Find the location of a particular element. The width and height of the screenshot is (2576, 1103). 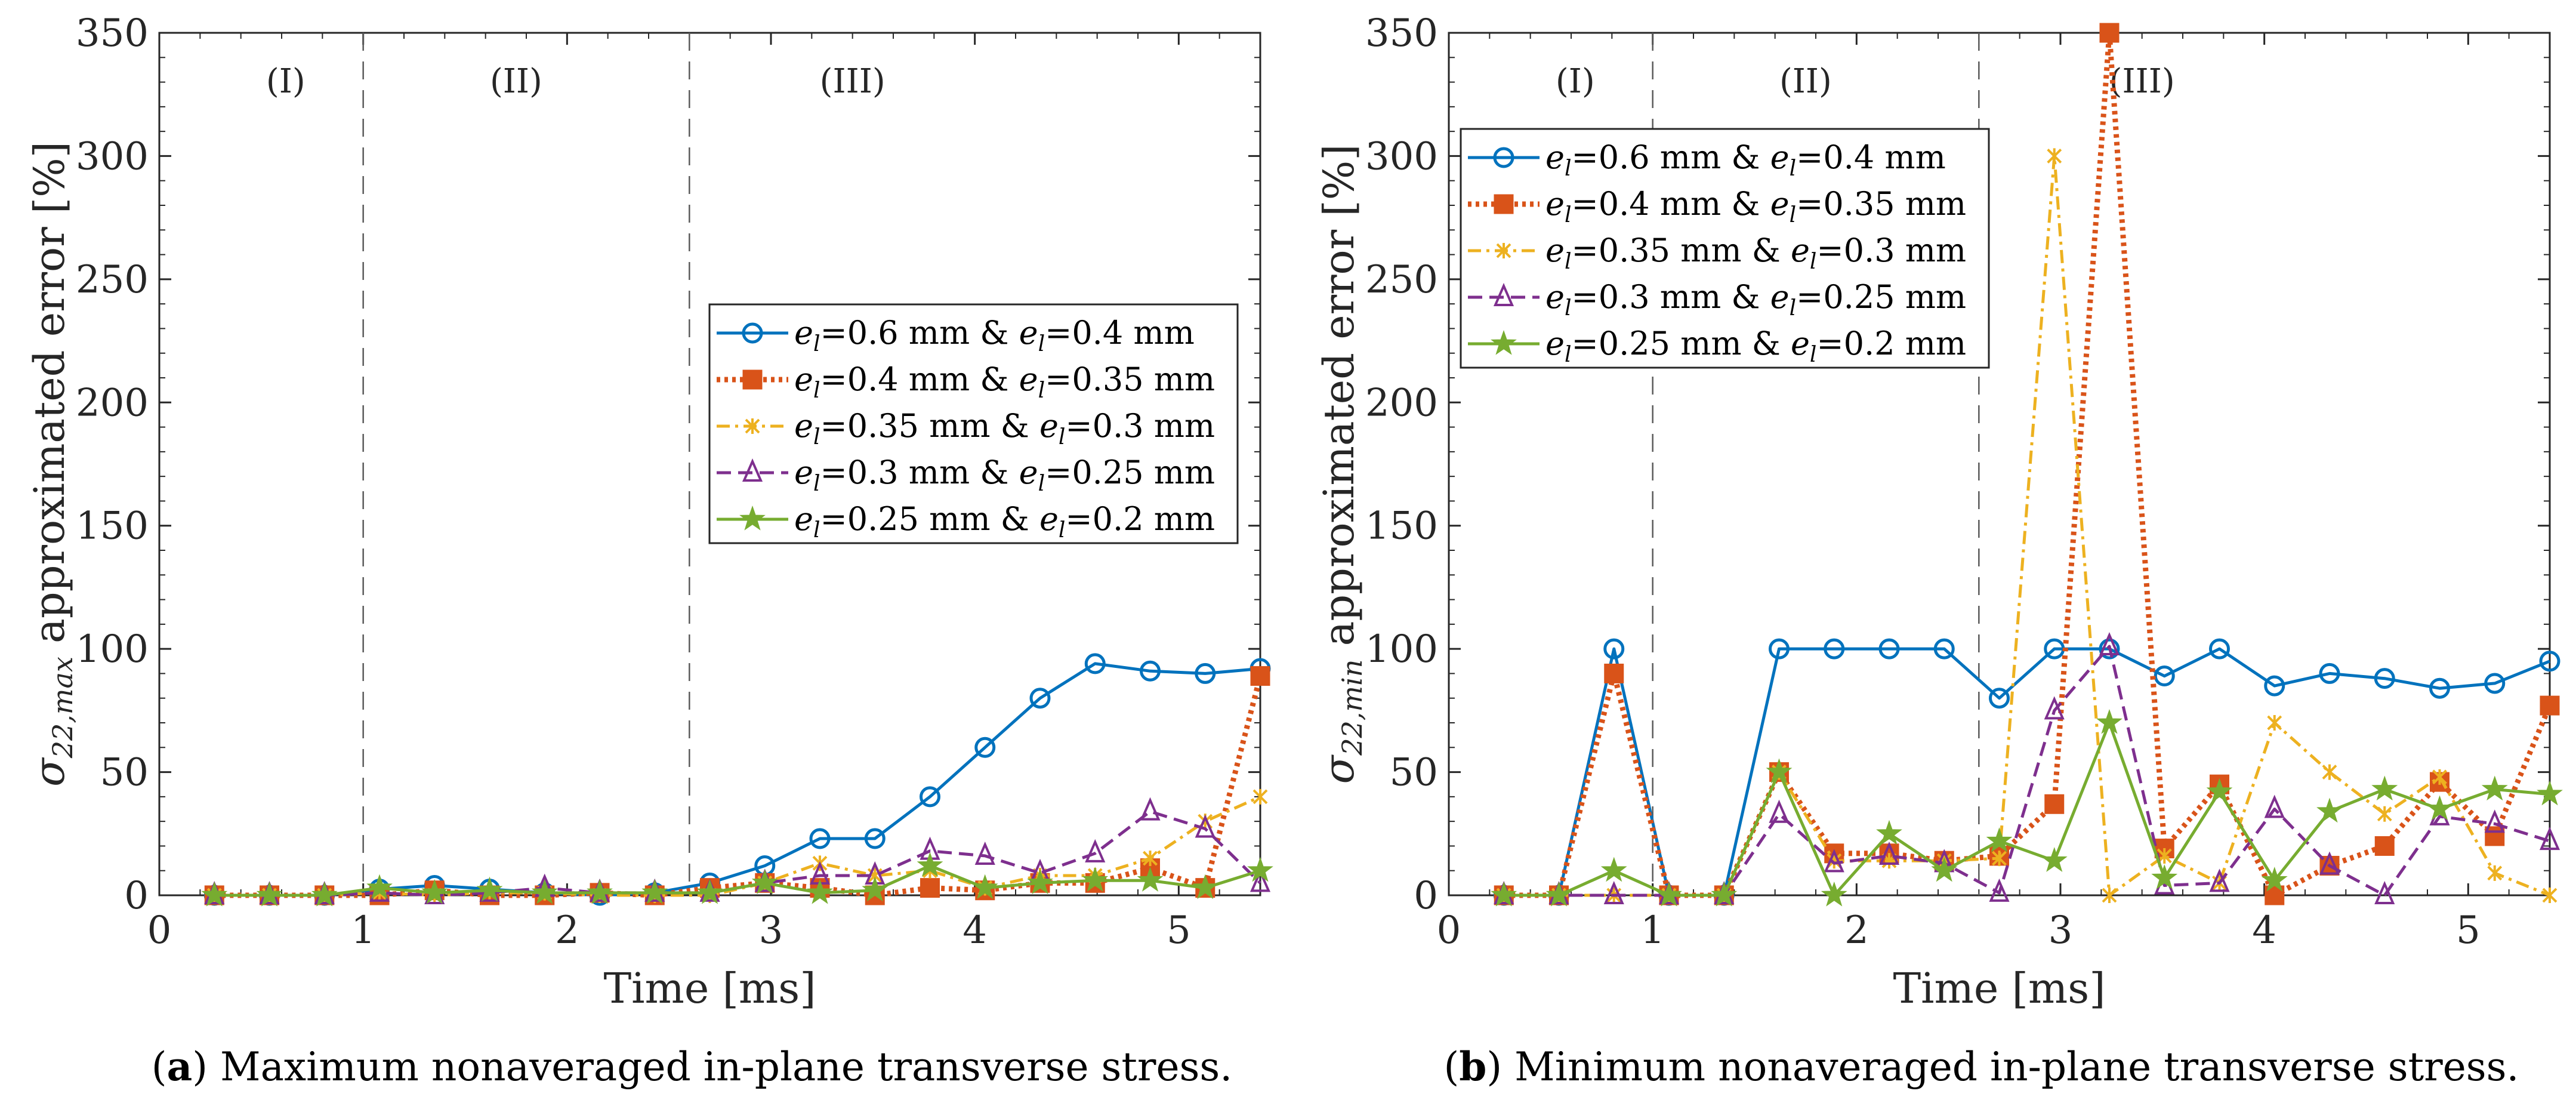

y-axis-text: approximated error [%] is located at coordinates (1339, 402).